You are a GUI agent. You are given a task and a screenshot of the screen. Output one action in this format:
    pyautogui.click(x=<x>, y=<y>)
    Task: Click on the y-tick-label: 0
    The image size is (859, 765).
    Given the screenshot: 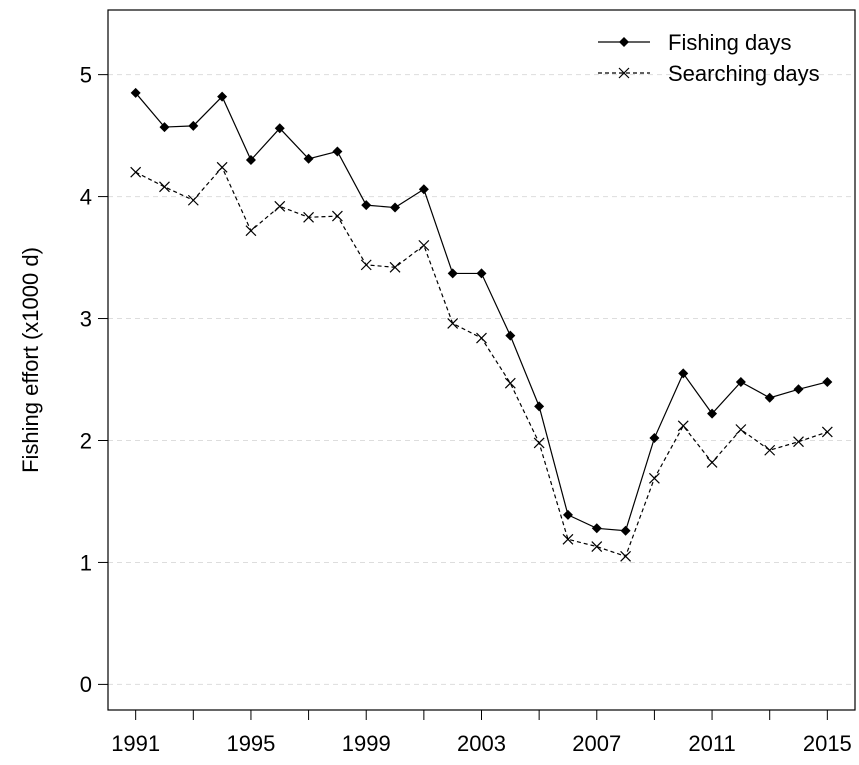 What is the action you would take?
    pyautogui.click(x=86, y=684)
    